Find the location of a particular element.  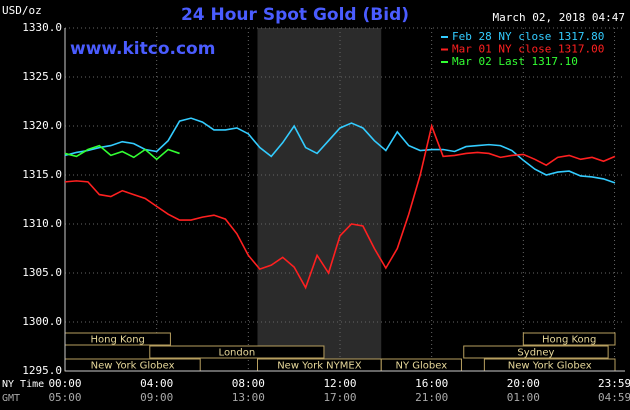

session-label: Sydney is located at coordinates (535, 353).